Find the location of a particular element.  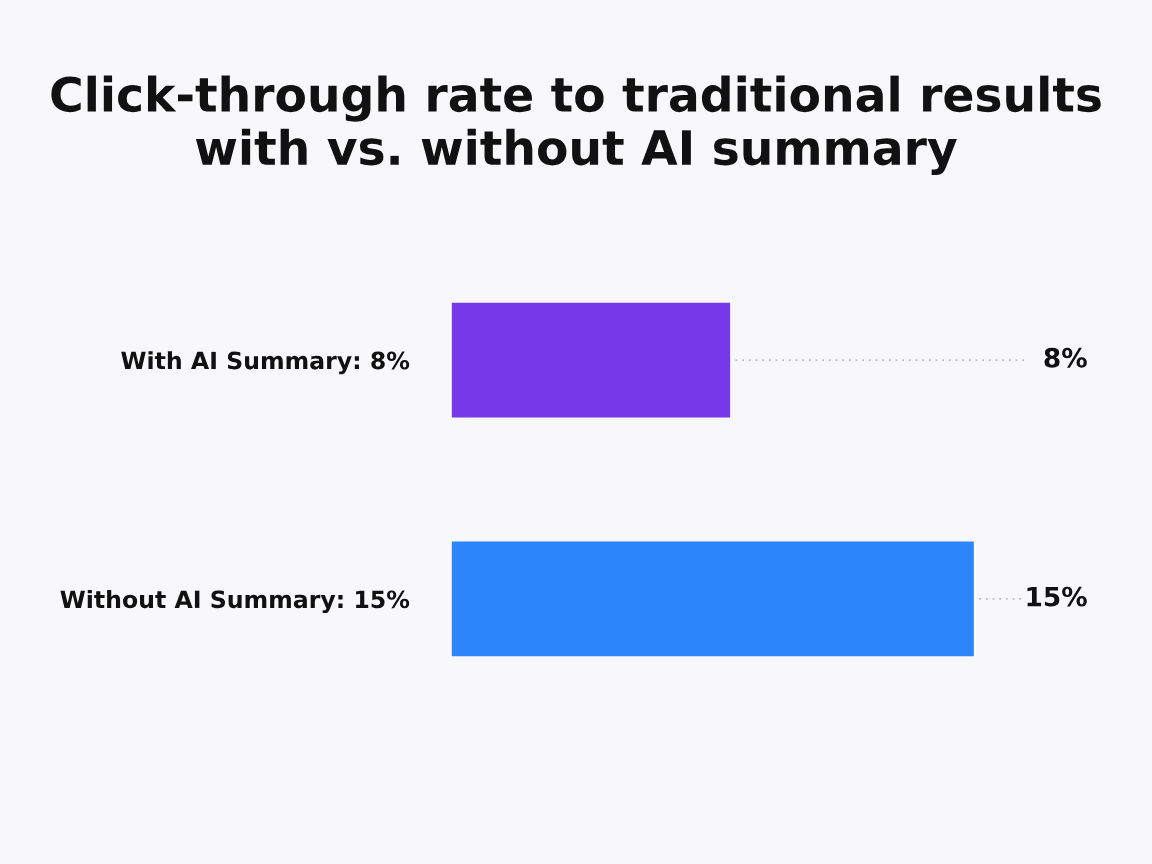

data-label: 8% is located at coordinates (1065, 357).